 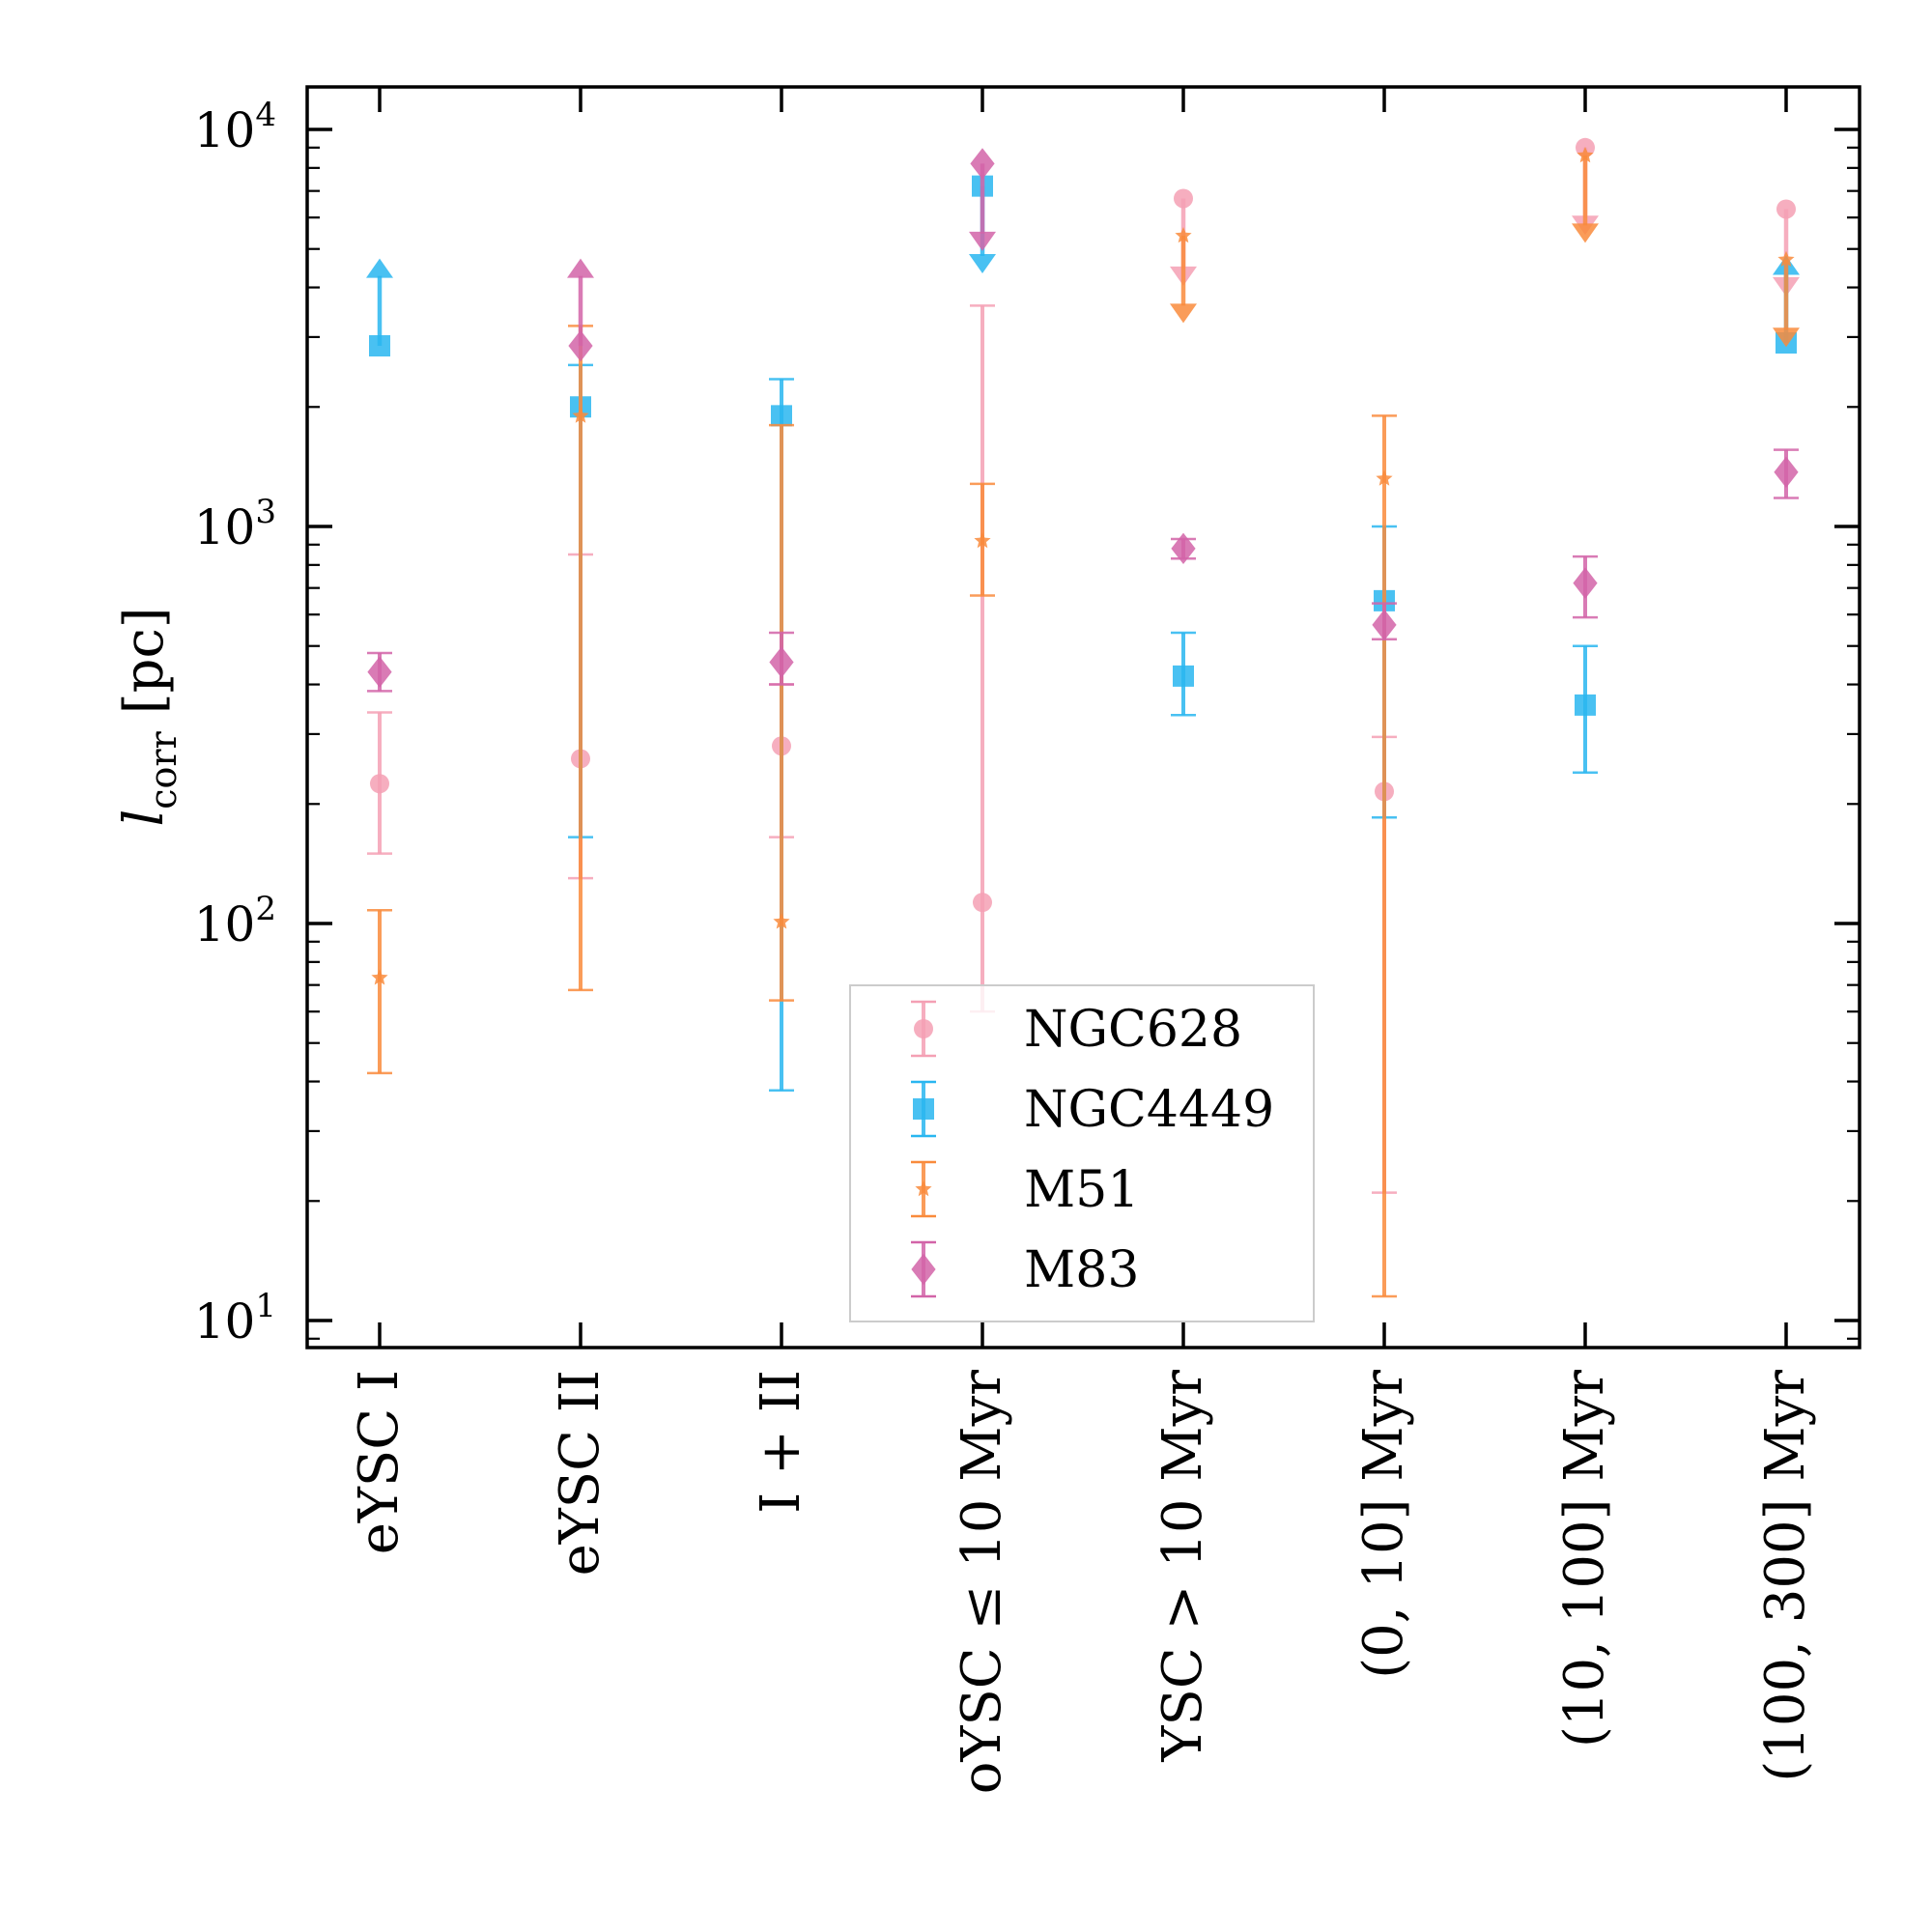 What do you see at coordinates (781, 1442) in the screenshot?
I see `x-tick-label: I + II` at bounding box center [781, 1442].